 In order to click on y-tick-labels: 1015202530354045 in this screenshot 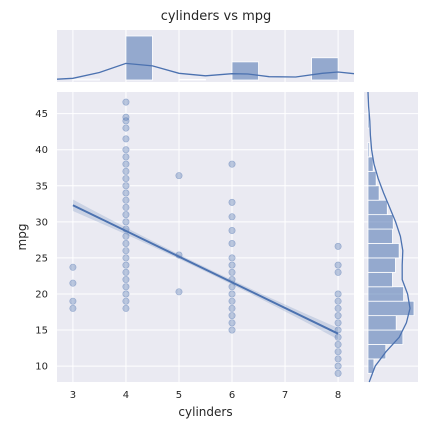, I will do `click(41, 240)`.